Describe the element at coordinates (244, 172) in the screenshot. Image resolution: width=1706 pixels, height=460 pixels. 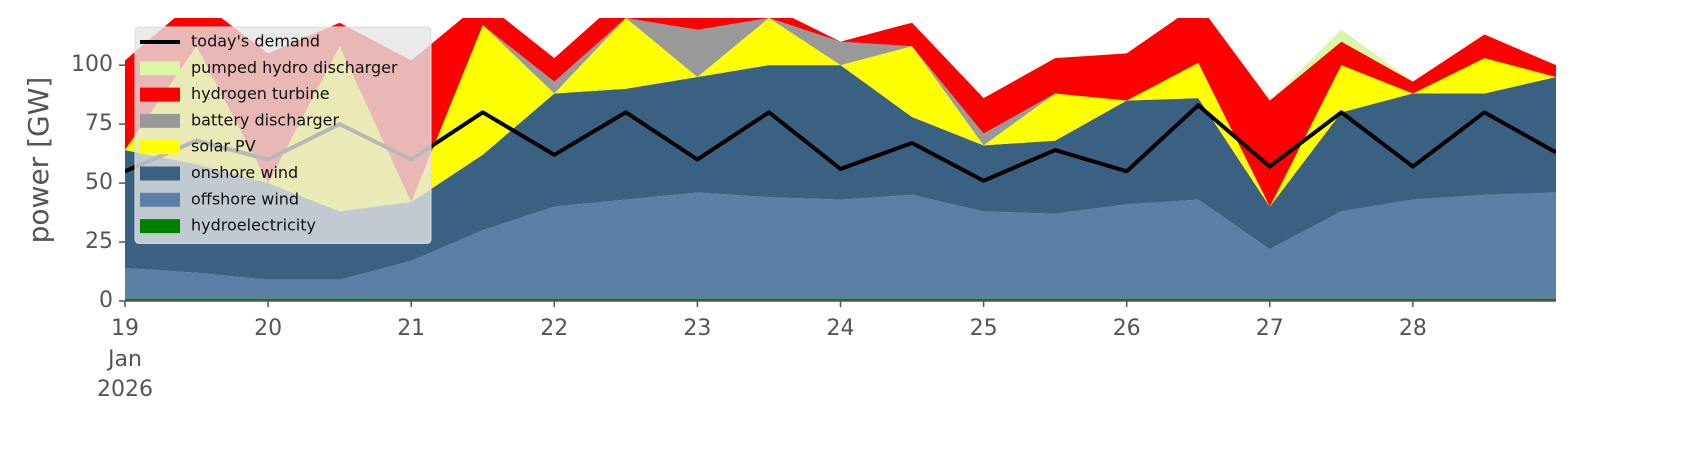
I see `legend-label: onshore wind` at that location.